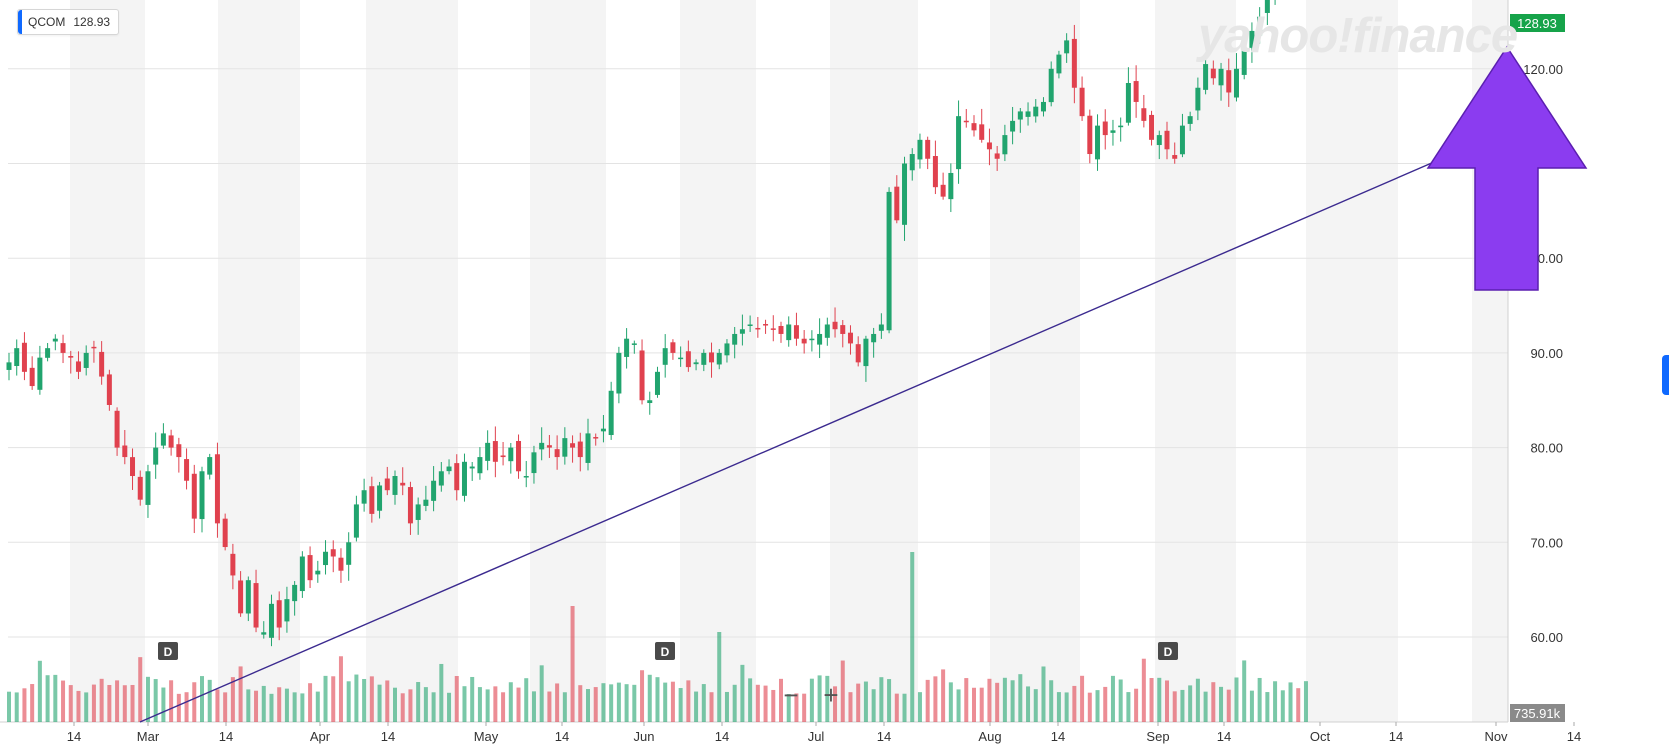 This screenshot has width=1669, height=756. What do you see at coordinates (1537, 23) in the screenshot?
I see `last-price-value: 128.93` at bounding box center [1537, 23].